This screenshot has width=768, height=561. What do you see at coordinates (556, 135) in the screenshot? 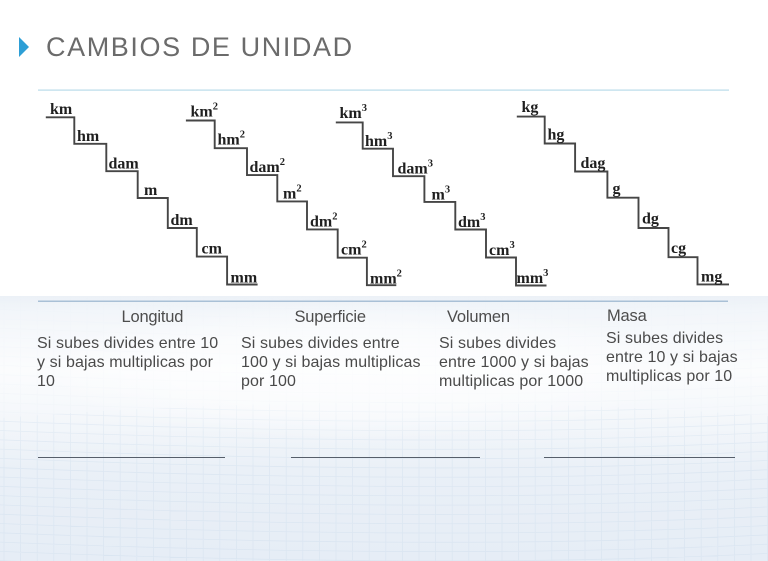
I see `svg-text: hg` at bounding box center [556, 135].